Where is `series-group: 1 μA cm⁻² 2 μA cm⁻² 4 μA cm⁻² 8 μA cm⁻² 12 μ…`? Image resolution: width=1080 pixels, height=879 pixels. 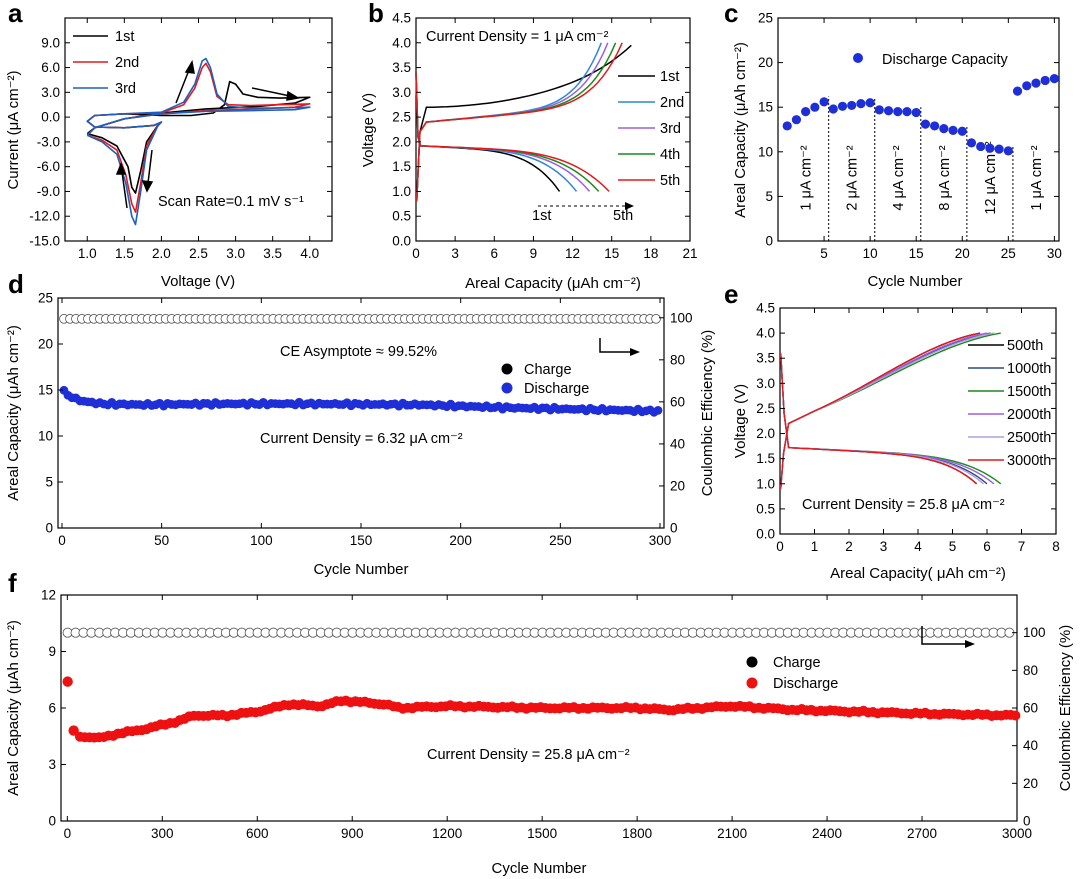
series-group: 1 μA cm⁻² 2 μA cm⁻² 4 μA cm⁻² 8 μA cm⁻² 12 μ… is located at coordinates (920, 157).